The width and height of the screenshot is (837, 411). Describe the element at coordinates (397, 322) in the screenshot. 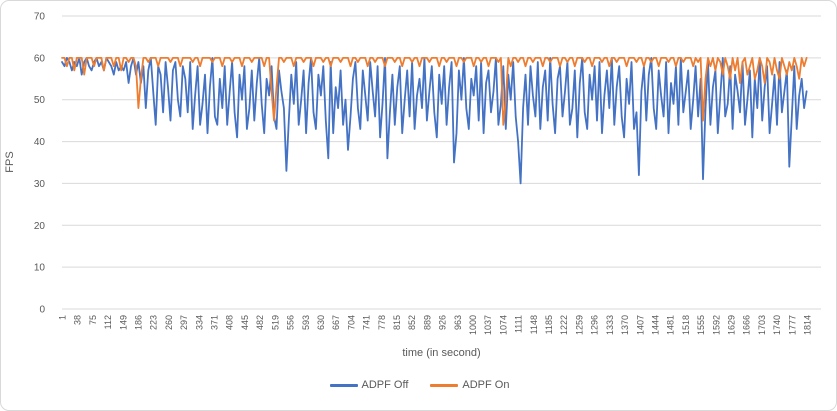

I see `x-tick-label: 815` at that location.